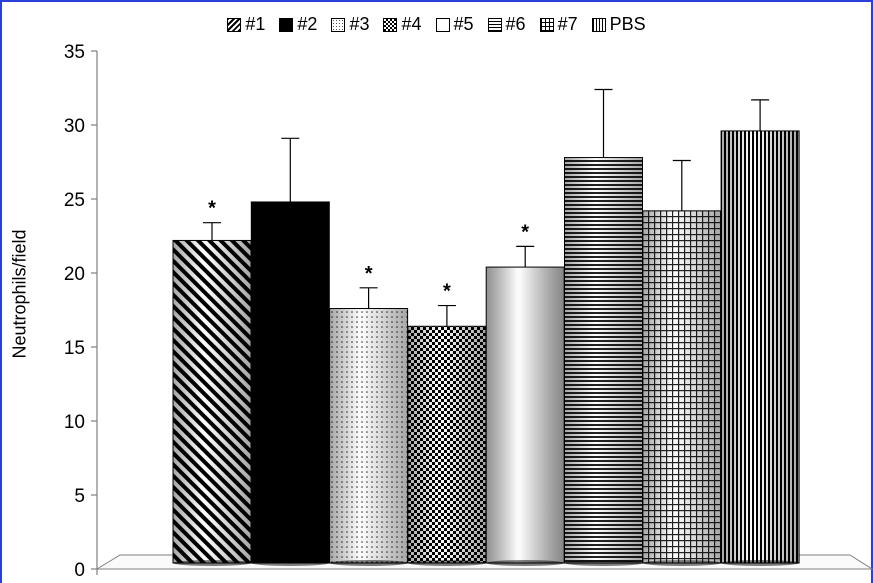 The width and height of the screenshot is (873, 583). I want to click on legend-item: #6, so click(506, 24).